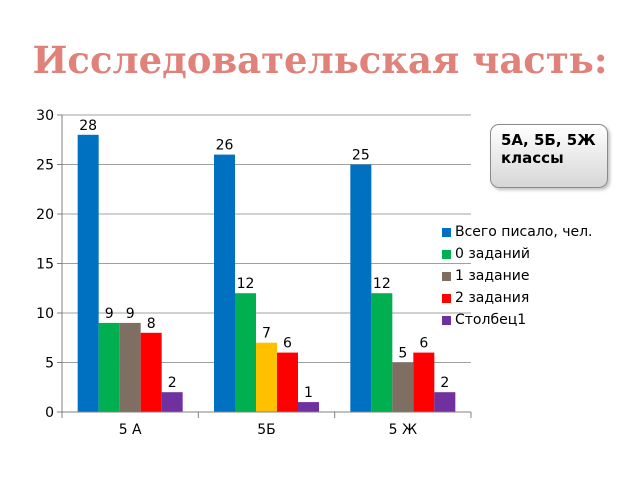 This screenshot has height=480, width=640. What do you see at coordinates (402, 354) in the screenshot?
I see `data-label: 5` at bounding box center [402, 354].